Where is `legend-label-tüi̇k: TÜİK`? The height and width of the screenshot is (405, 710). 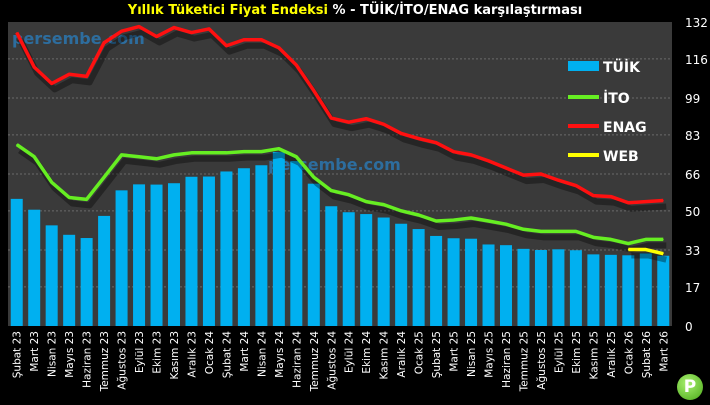 legend-label-tüi̇k: TÜİK is located at coordinates (622, 67).